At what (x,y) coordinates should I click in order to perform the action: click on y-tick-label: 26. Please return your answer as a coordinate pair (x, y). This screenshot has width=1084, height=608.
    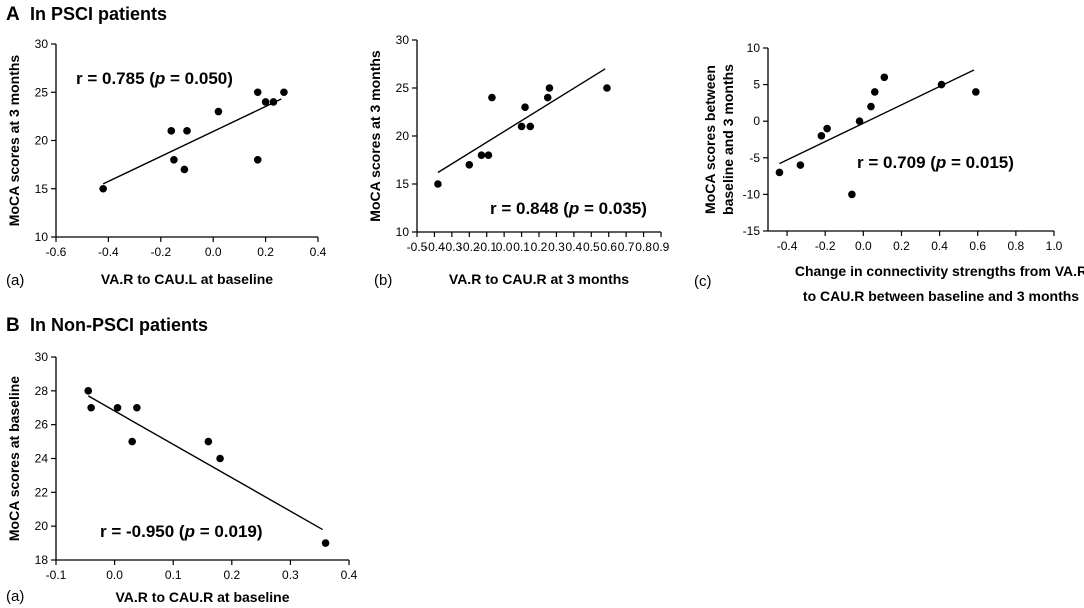
    Looking at the image, I should click on (42, 425).